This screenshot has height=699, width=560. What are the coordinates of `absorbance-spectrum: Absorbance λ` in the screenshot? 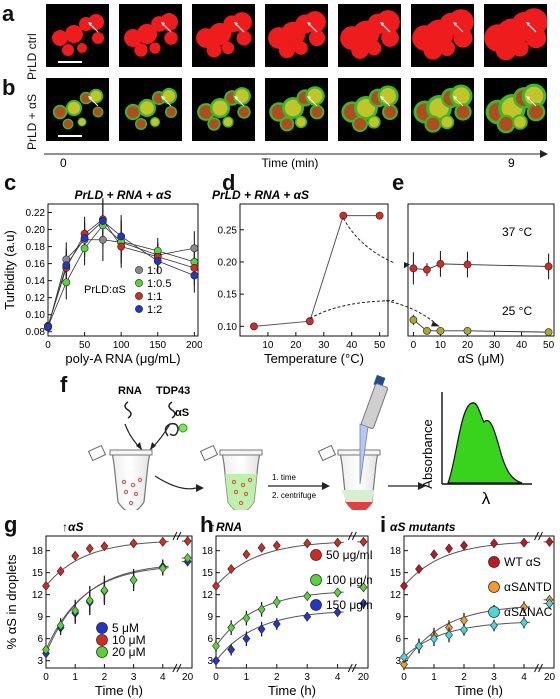 It's located at (476, 450).